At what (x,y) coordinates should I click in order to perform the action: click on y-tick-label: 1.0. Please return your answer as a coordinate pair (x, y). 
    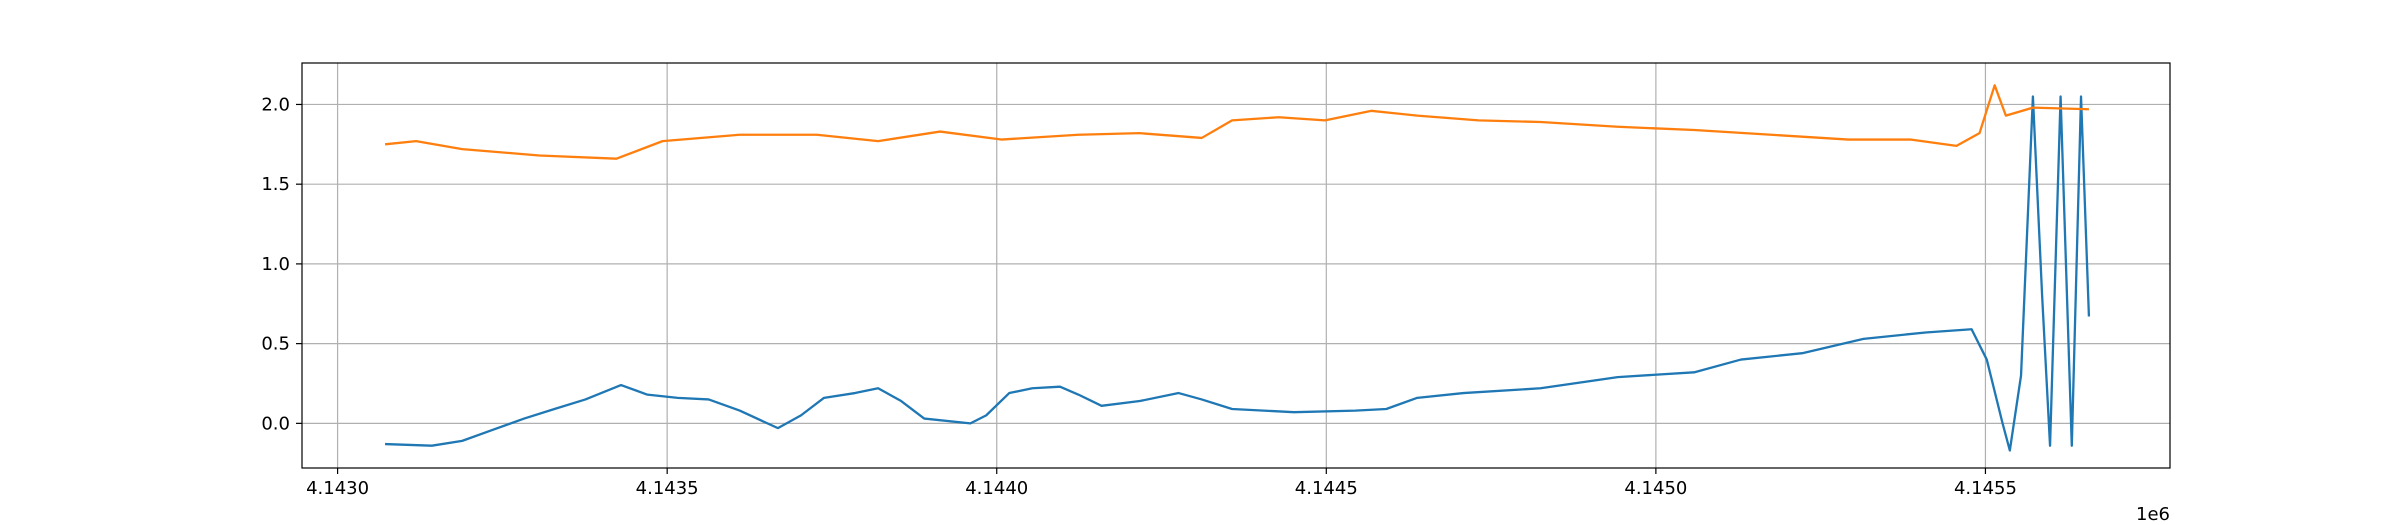
    Looking at the image, I should click on (275, 264).